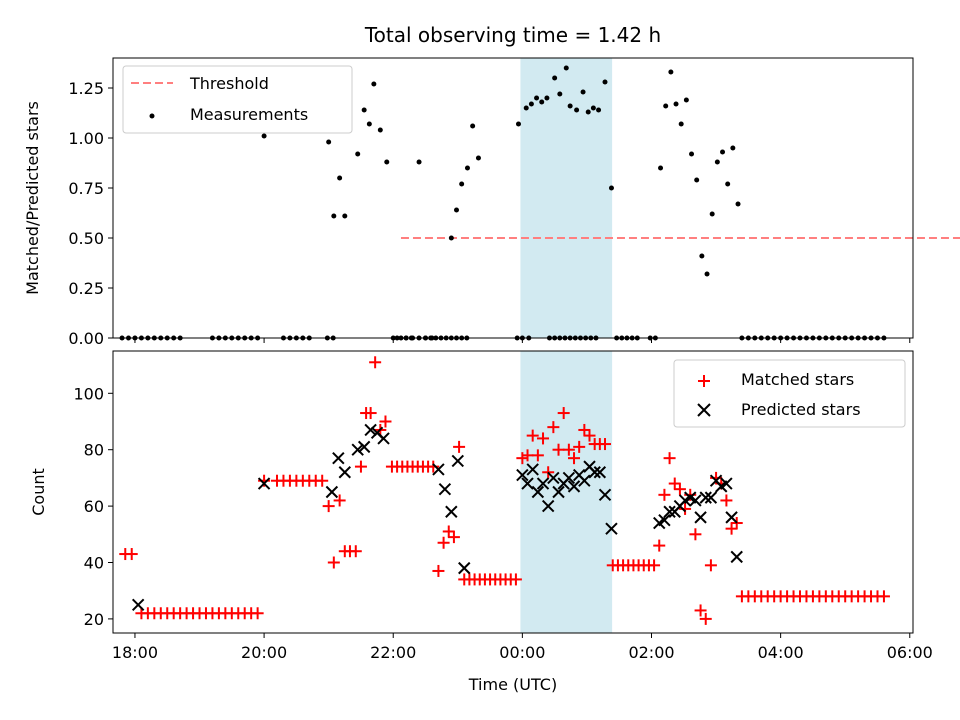 The image size is (960, 720). Describe the element at coordinates (512, 35) in the screenshot. I see `chart-title: Total observing time = 1.42 h` at that location.